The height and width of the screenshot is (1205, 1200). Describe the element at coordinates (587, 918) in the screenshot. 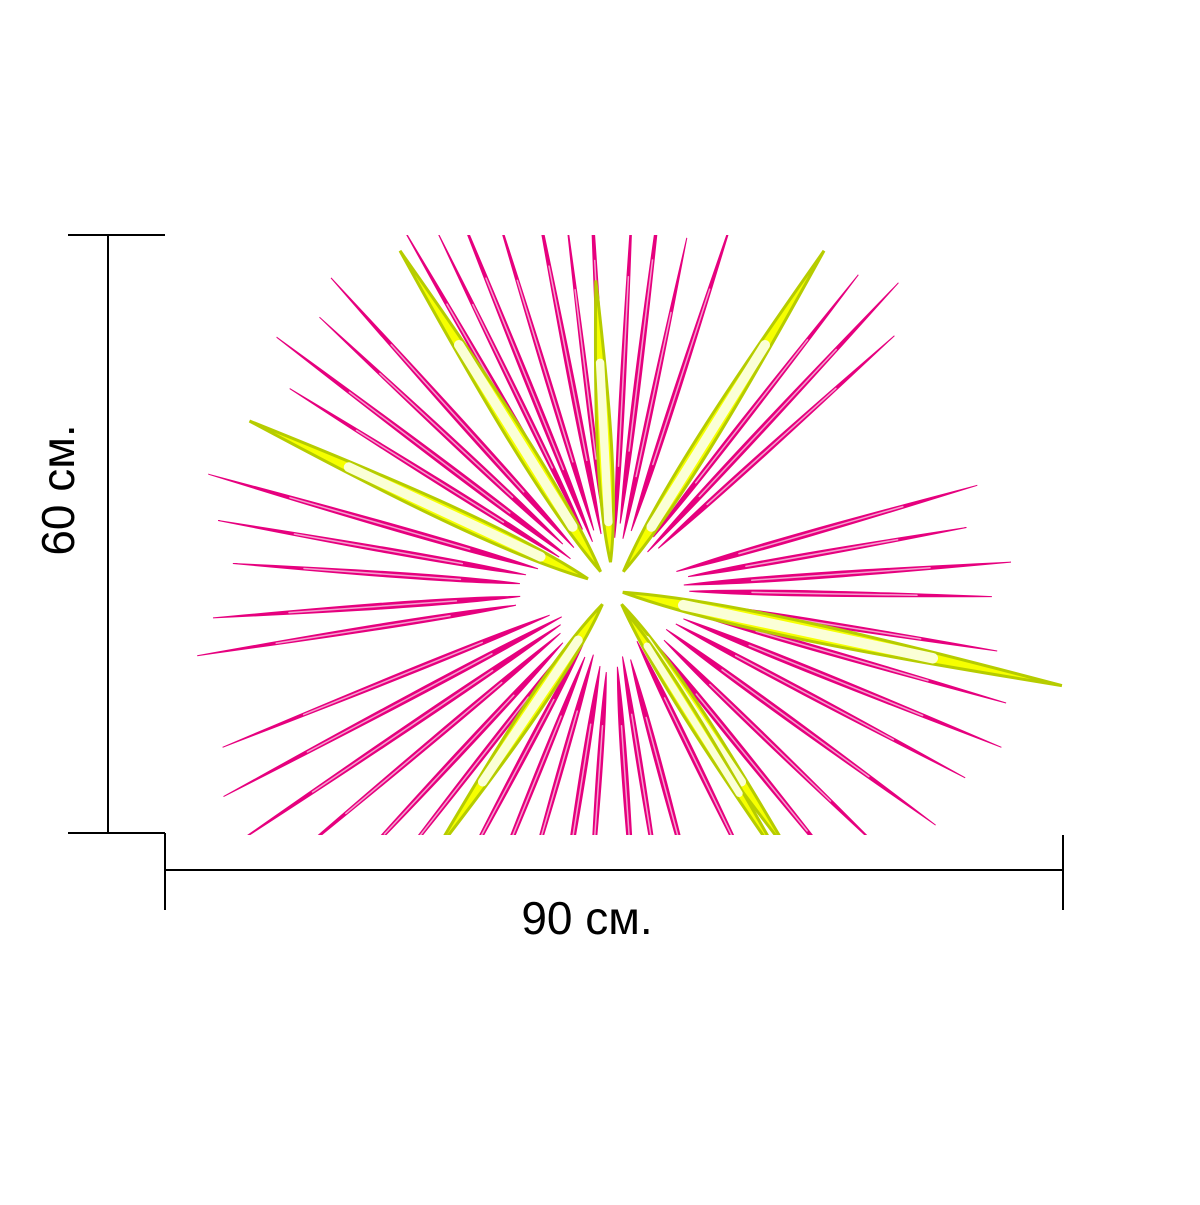

I see `width-dimension-label: 90 см.` at that location.